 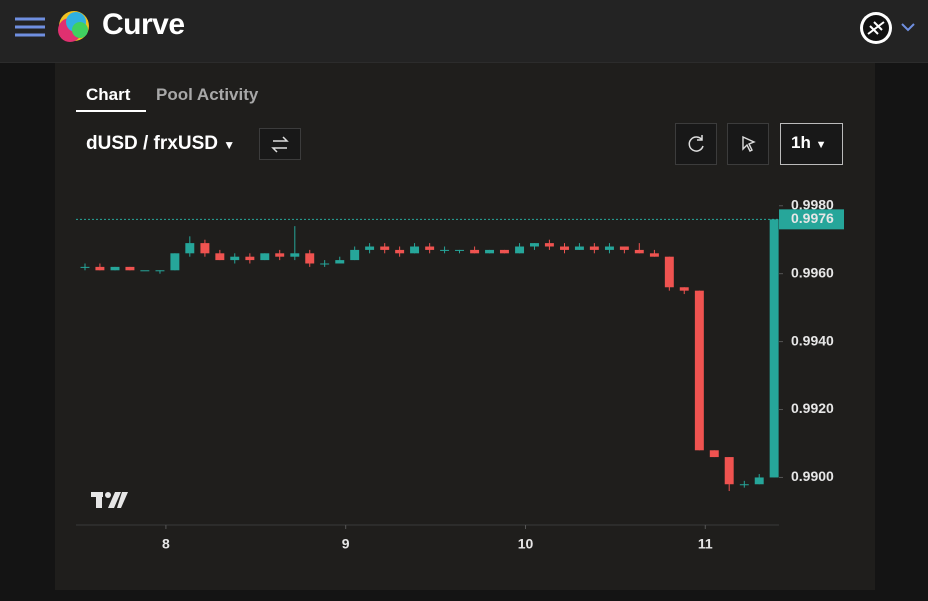 I want to click on swap-icon, so click(x=280, y=144).